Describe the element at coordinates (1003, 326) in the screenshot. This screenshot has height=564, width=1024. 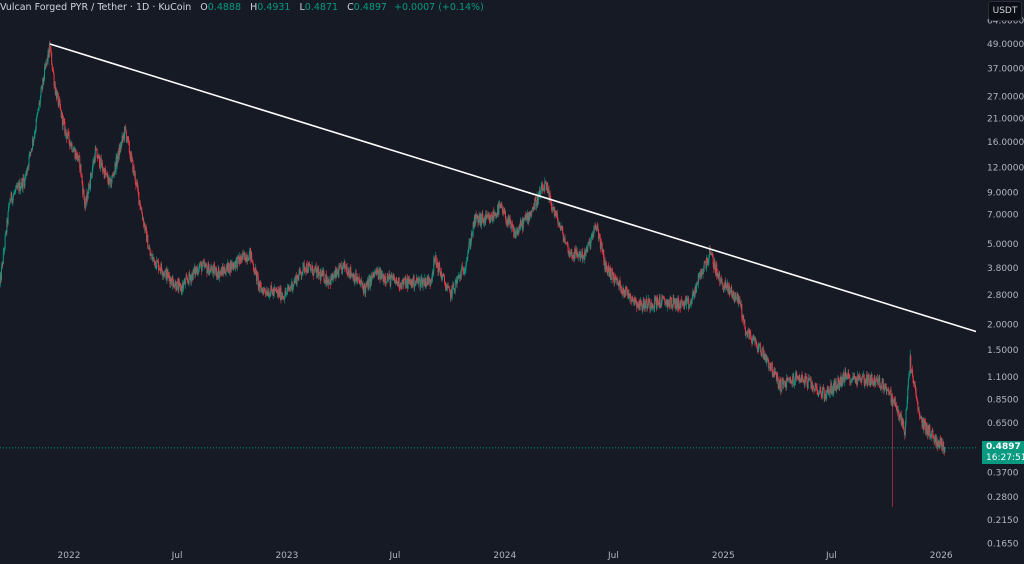
I see `y-tick-label: 2.0000` at that location.